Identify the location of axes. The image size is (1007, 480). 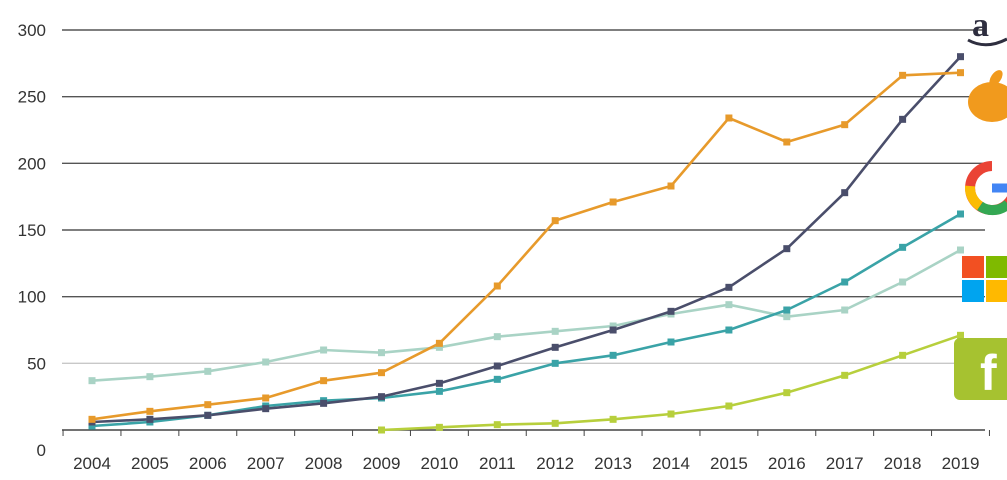
(526, 432).